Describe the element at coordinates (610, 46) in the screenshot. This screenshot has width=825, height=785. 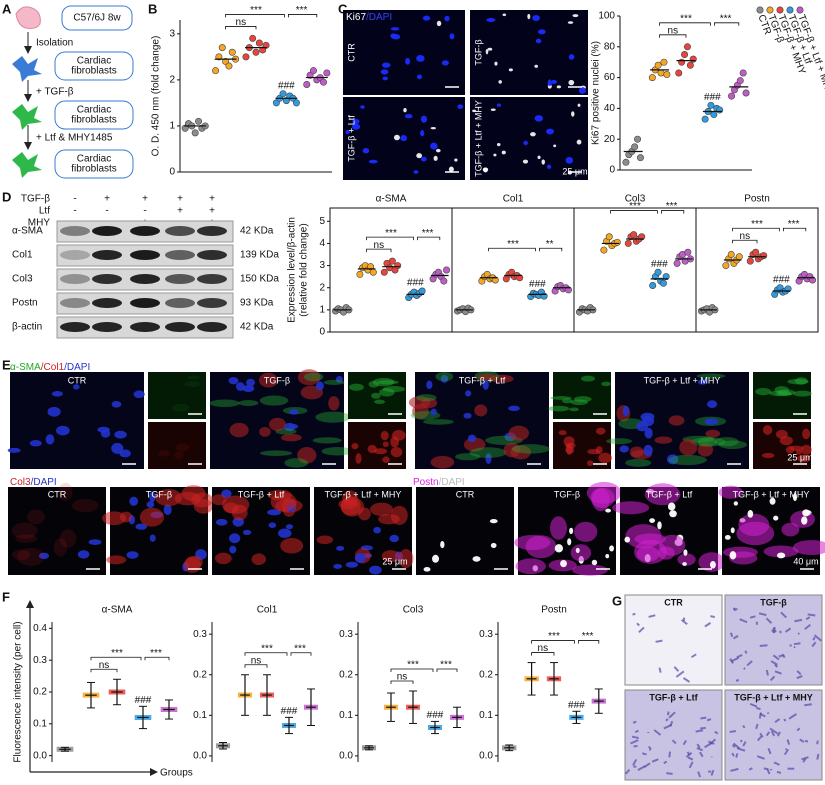
I see `y-tick-label: 80` at that location.